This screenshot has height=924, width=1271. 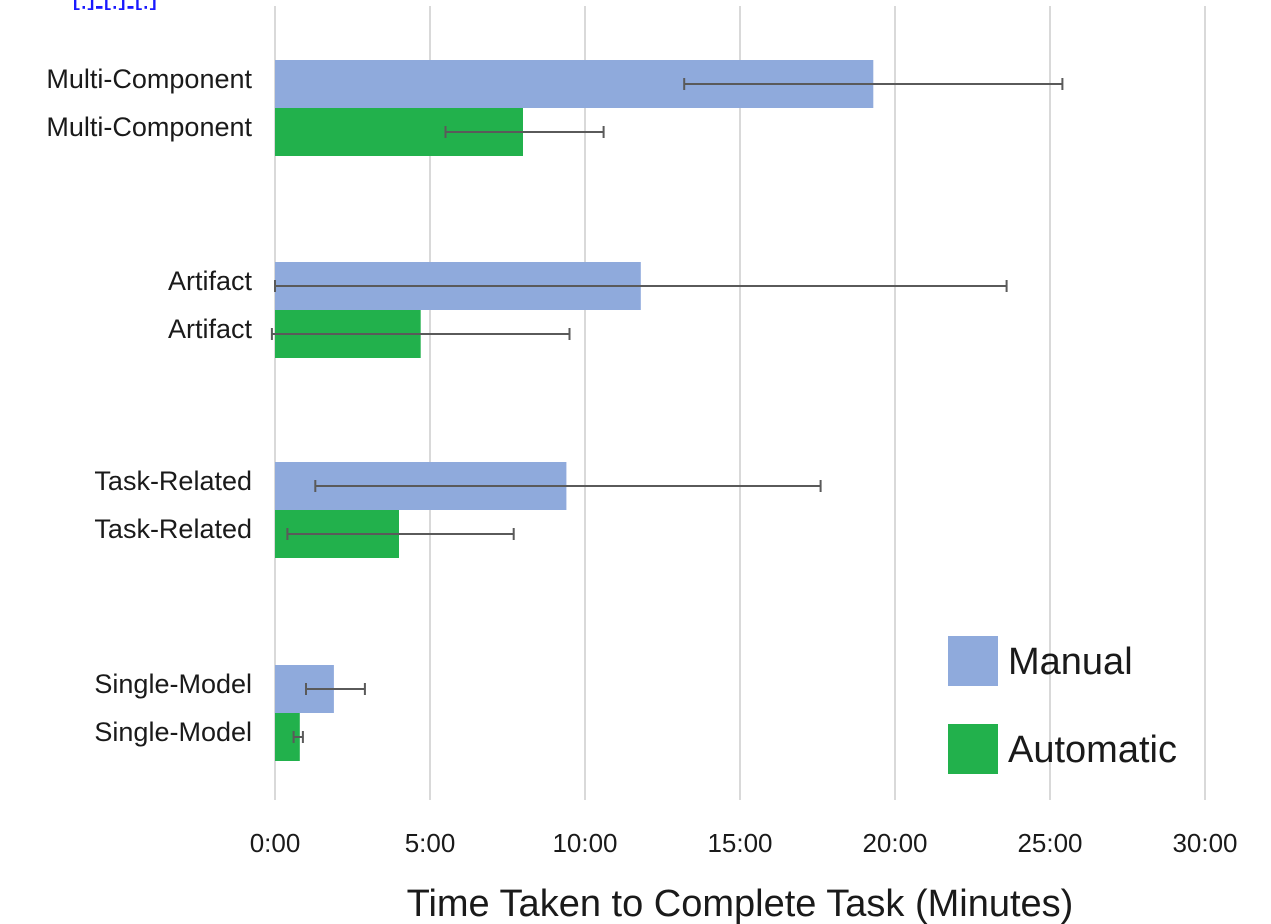 What do you see at coordinates (115, 5) in the screenshot?
I see `top-link-fragment: [ ] [ ] [ ]` at bounding box center [115, 5].